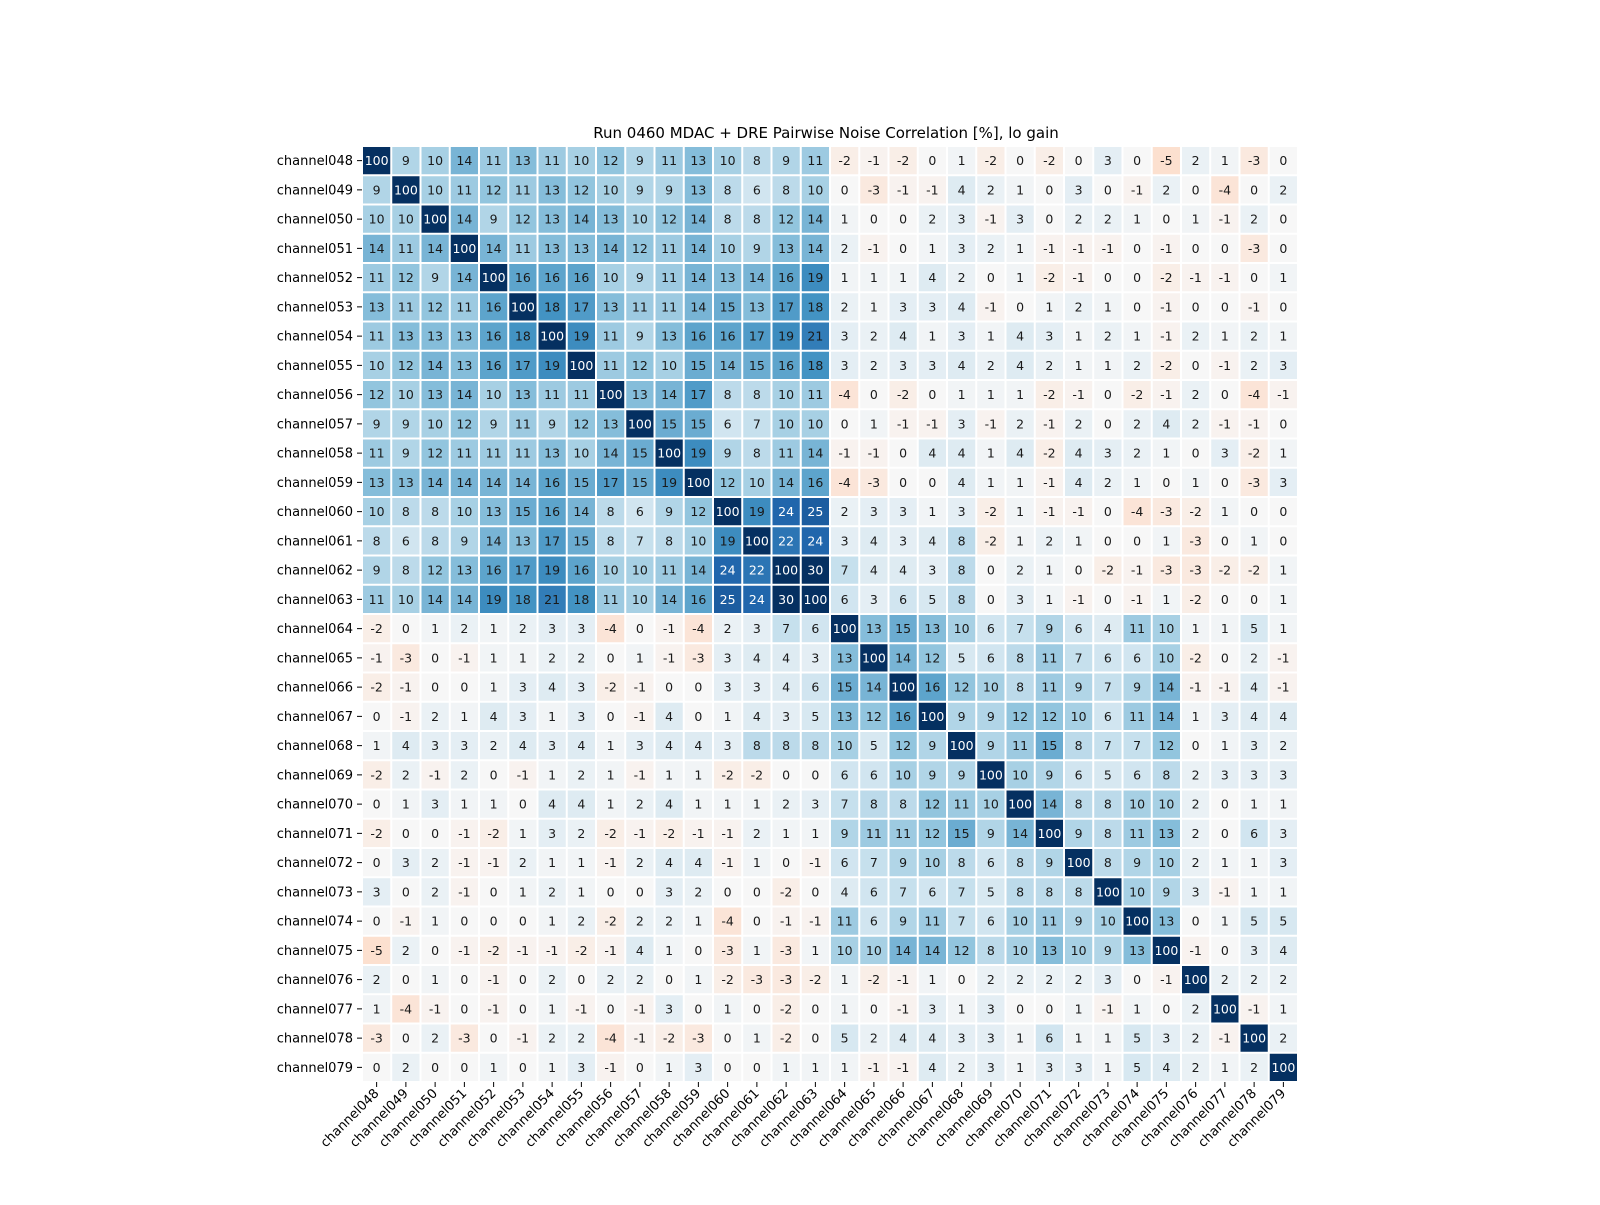 Image resolution: width=1600 pixels, height=1205 pixels. Describe the element at coordinates (991, 278) in the screenshot. I see `heatmap-cell-channel052-channel069` at that location.